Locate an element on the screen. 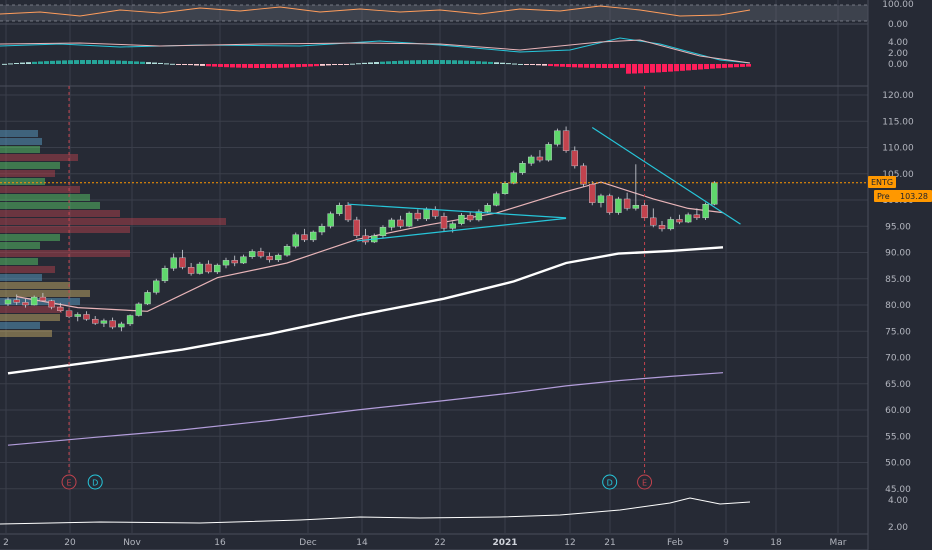 The image size is (932, 550). axis-background is located at coordinates (900, 275).